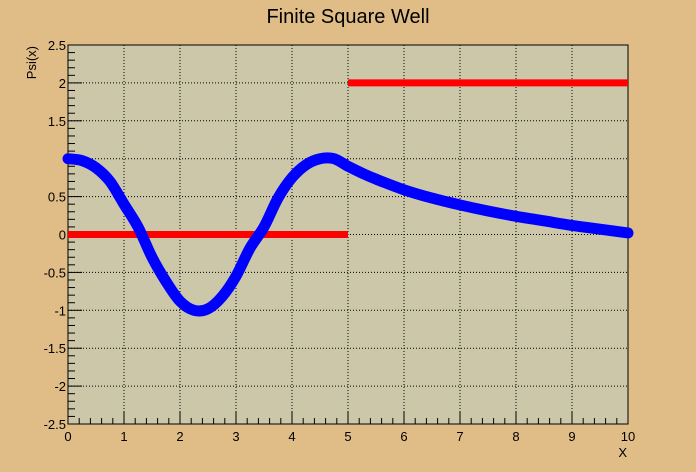 The width and height of the screenshot is (696, 472). I want to click on y-tick-label: -0.5, so click(55, 272).